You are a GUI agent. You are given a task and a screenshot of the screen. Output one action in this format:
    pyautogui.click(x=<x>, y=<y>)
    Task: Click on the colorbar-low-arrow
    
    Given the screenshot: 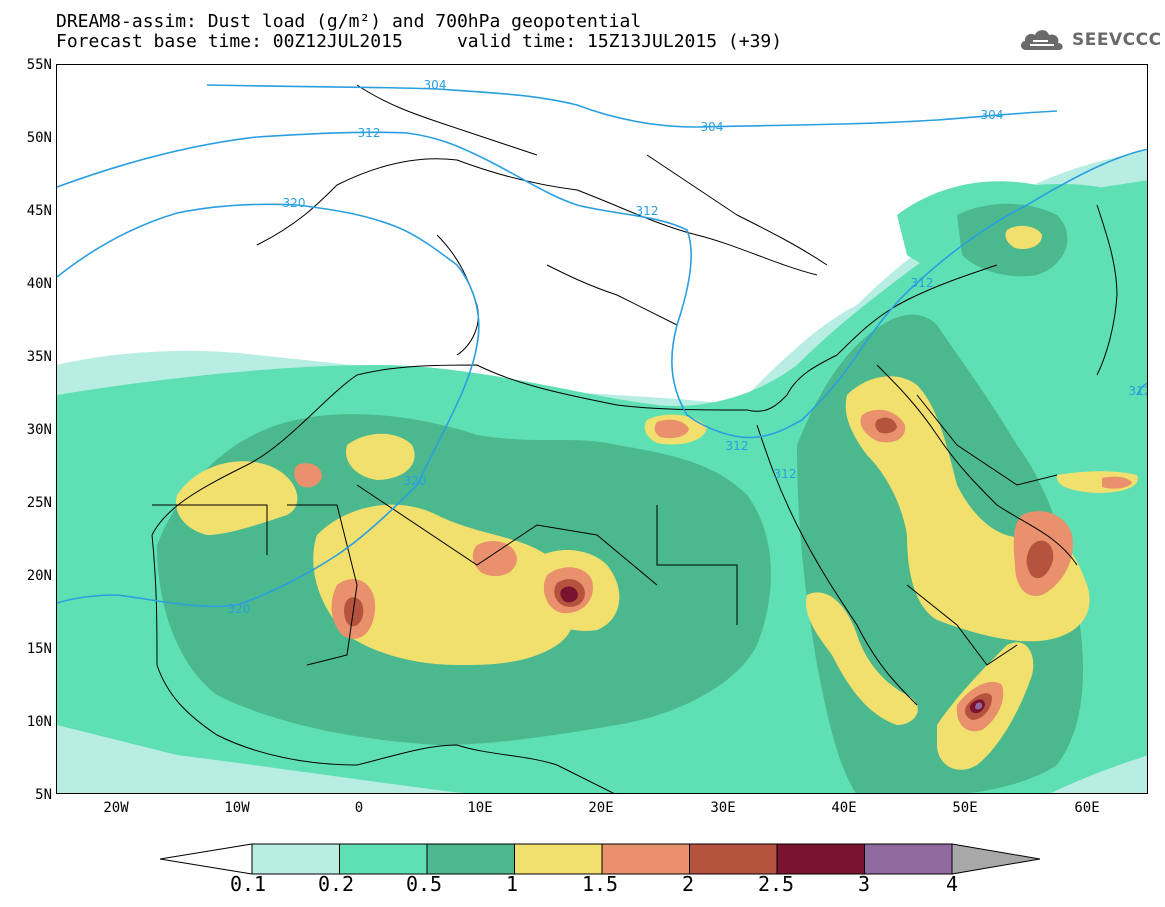 What is the action you would take?
    pyautogui.click(x=206, y=859)
    